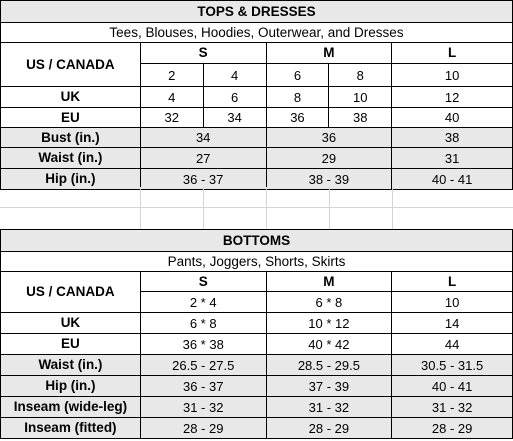 Image resolution: width=513 pixels, height=441 pixels. Describe the element at coordinates (70, 407) in the screenshot. I see `bottoms-inseam-wide-label: Inseam (wide-leg)` at that location.